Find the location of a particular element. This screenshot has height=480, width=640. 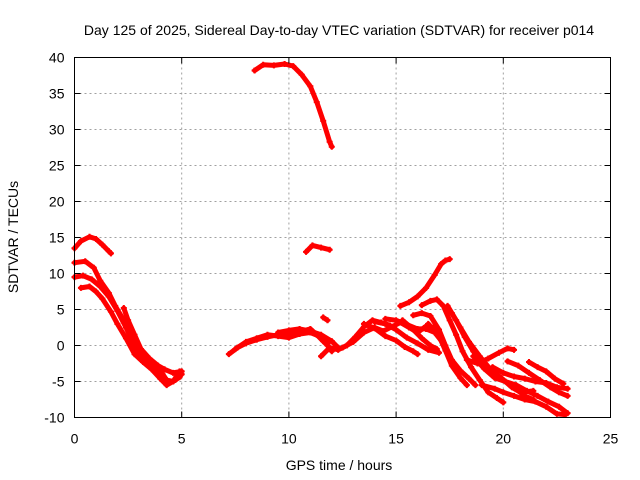

series-arc-mid is located at coordinates (318, 248).